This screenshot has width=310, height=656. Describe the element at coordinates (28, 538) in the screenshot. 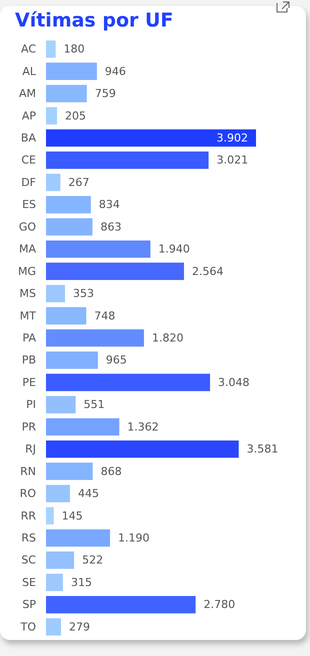

I see `y-tick-label: RS` at that location.